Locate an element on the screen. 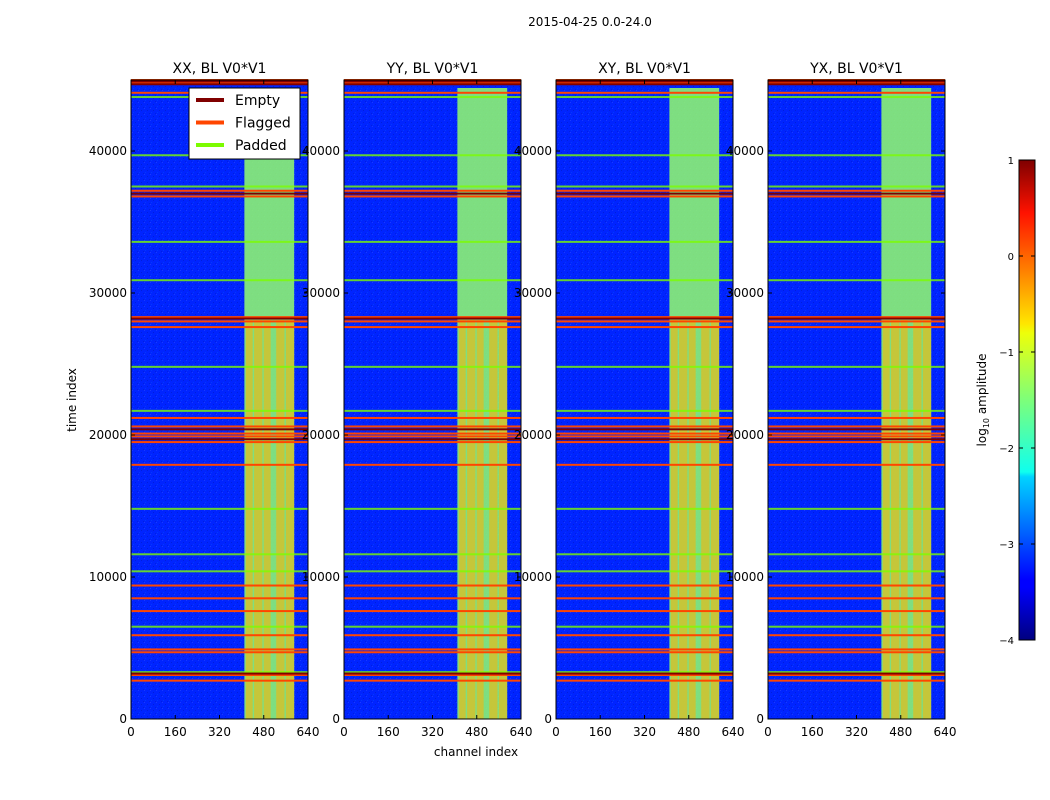 Image resolution: width=1050 pixels, height=800 pixels. legend: Empty Flagged Padded is located at coordinates (244, 123).